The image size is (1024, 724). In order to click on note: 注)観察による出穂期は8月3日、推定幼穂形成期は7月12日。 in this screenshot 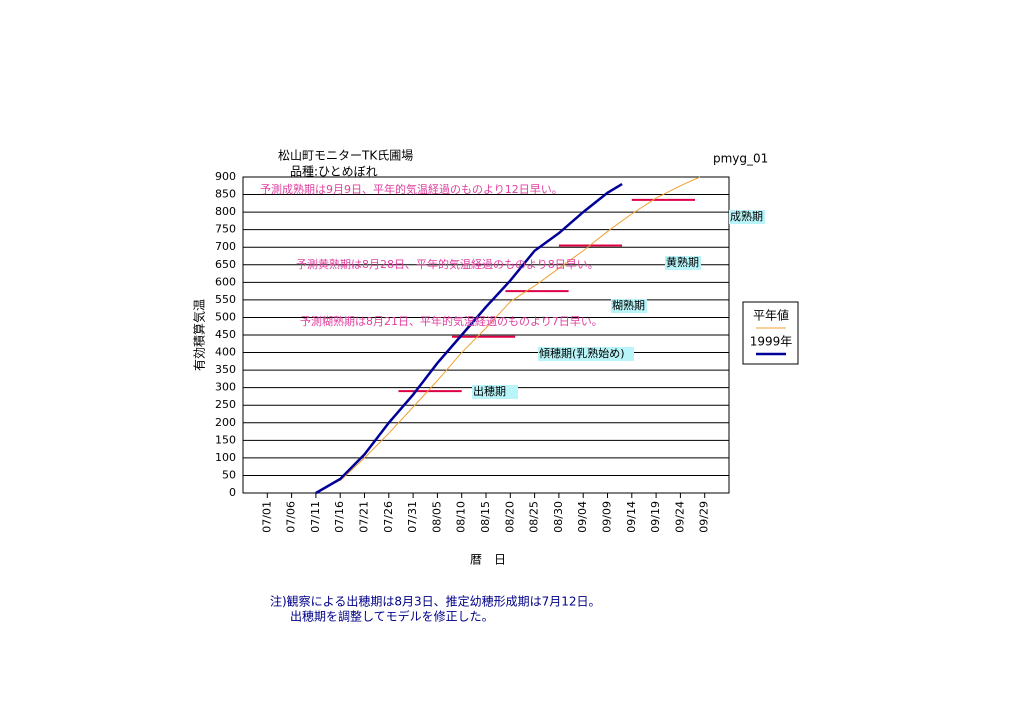, I will do `click(435, 601)`.